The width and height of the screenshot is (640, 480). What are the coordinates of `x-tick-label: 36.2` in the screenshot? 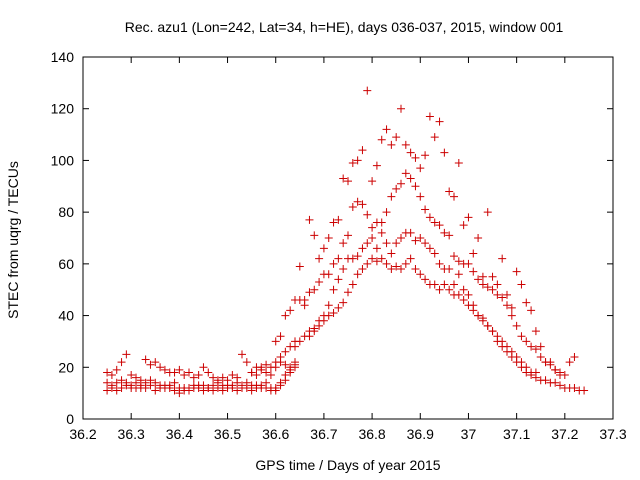 It's located at (82, 434).